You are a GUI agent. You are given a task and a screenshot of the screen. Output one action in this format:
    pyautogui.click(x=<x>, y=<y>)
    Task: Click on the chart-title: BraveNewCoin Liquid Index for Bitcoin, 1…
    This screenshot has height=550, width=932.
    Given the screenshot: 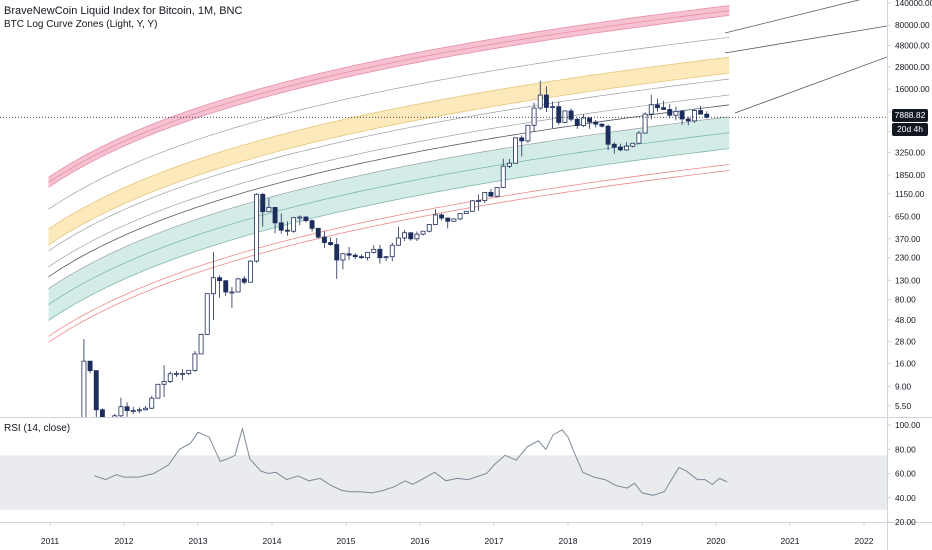 What is the action you would take?
    pyautogui.click(x=123, y=11)
    